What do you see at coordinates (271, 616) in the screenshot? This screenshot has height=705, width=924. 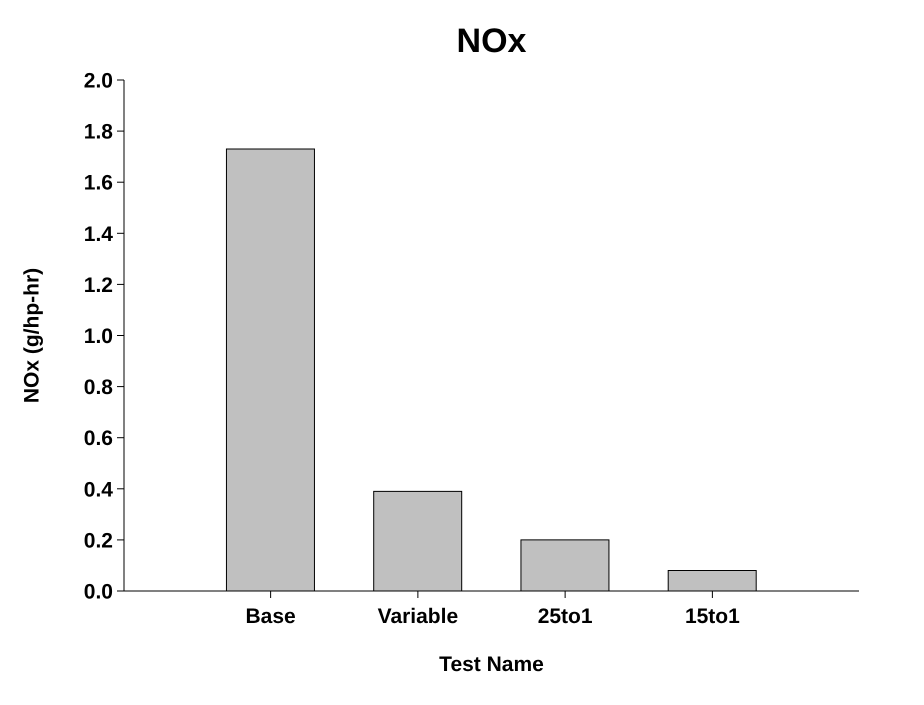 I see `x-tick-label: Base` at bounding box center [271, 616].